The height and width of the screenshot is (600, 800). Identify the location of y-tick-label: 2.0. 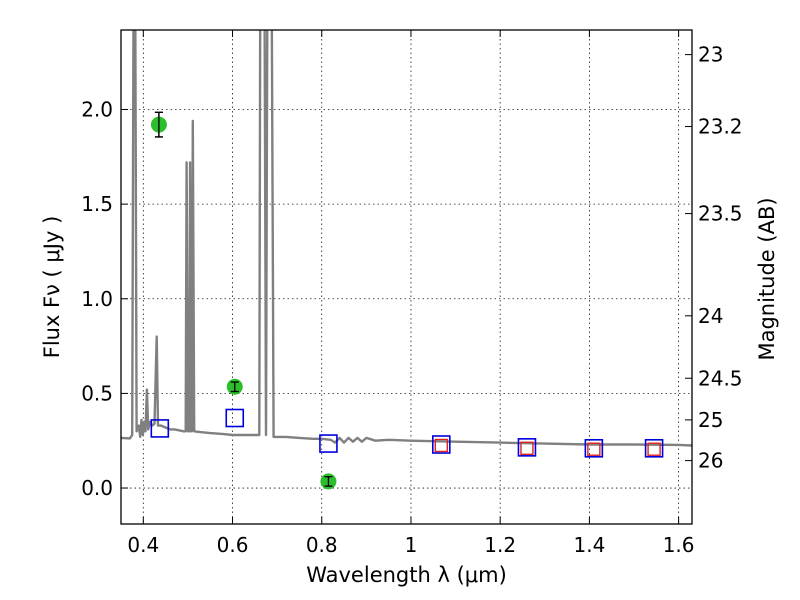
(97, 109).